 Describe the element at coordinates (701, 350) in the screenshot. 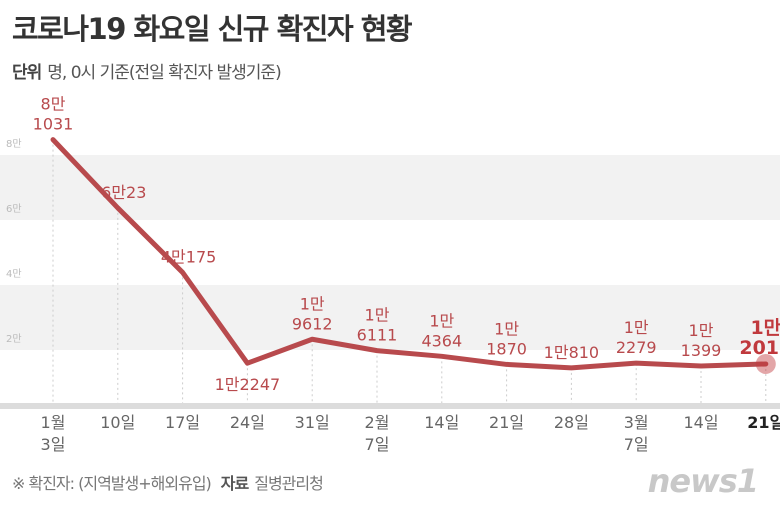

I see `data-label: 1399` at that location.